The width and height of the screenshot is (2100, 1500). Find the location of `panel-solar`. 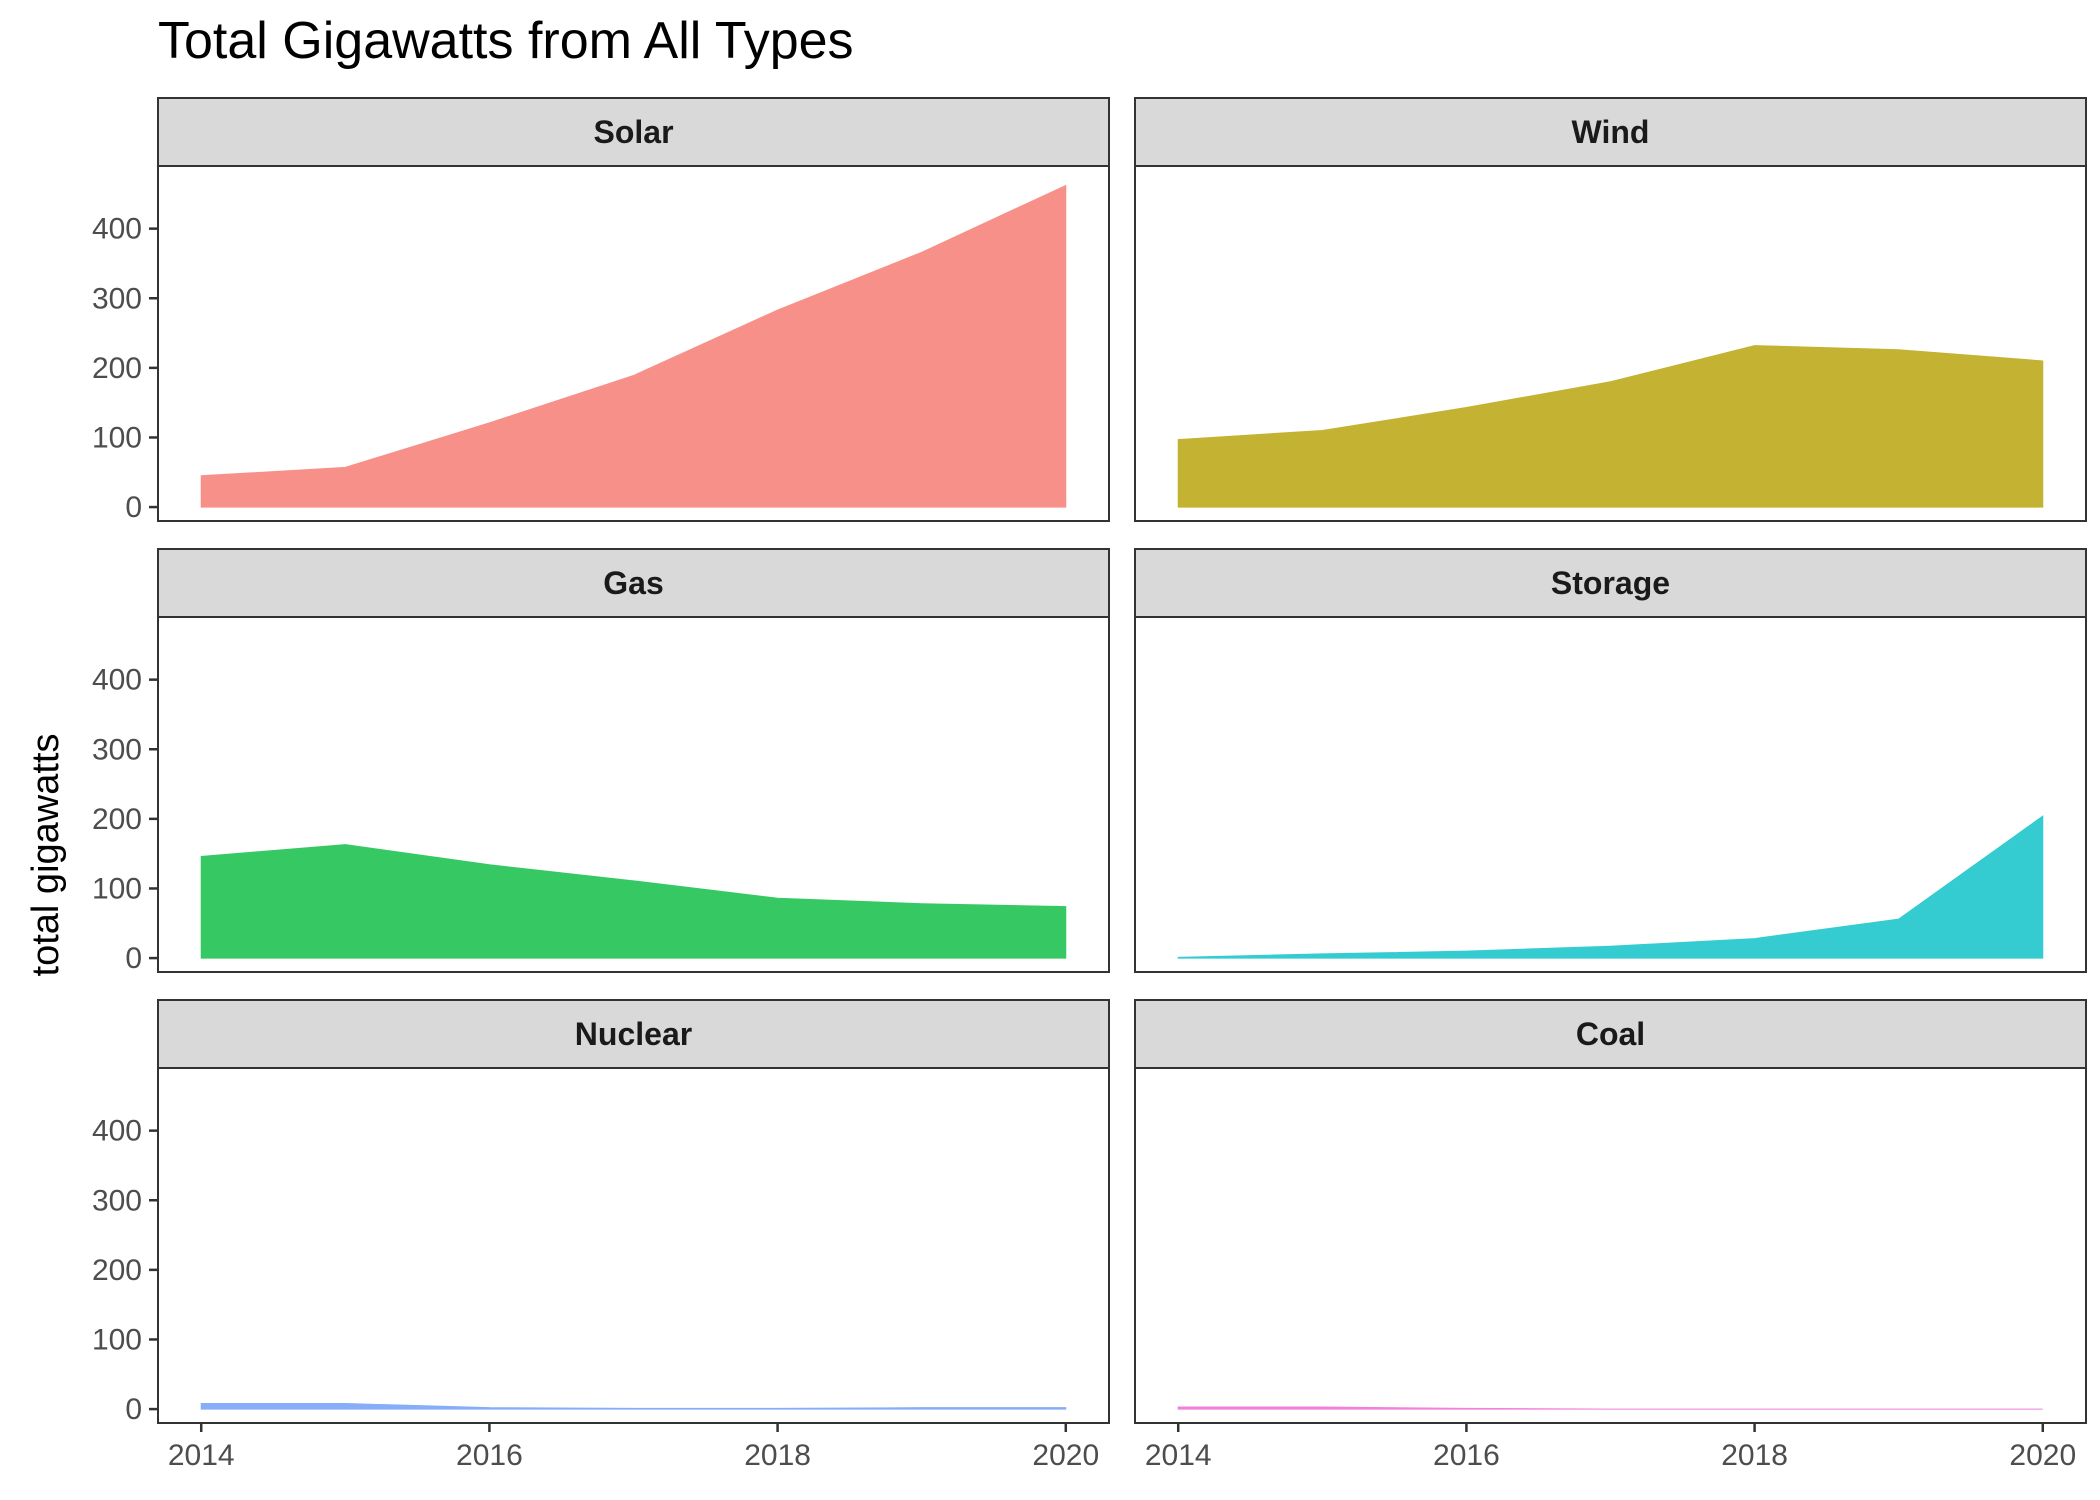

panel-solar is located at coordinates (633, 343).